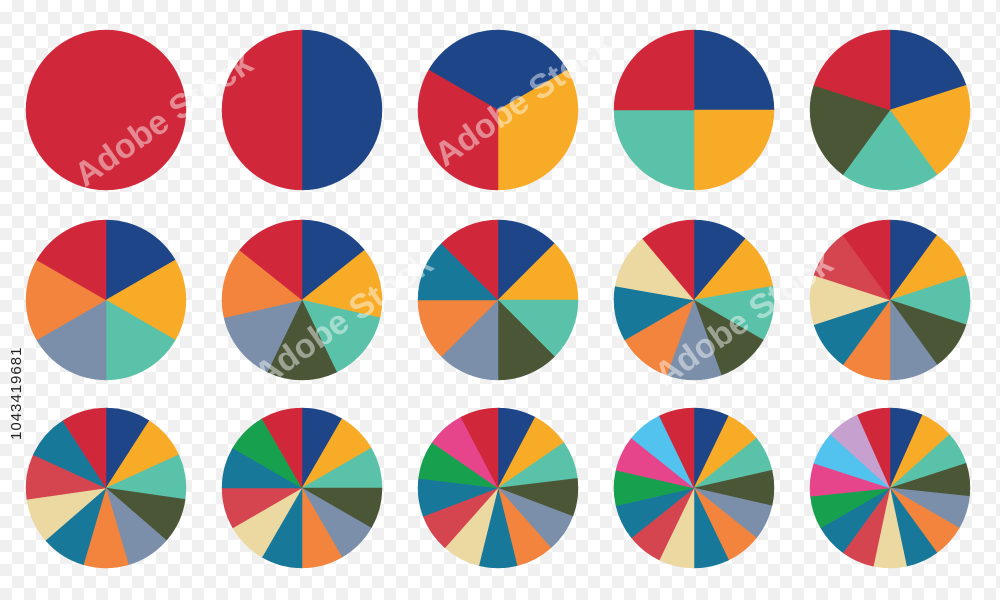  Describe the element at coordinates (16, 393) in the screenshot. I see `stock-id: 1043419681` at that location.